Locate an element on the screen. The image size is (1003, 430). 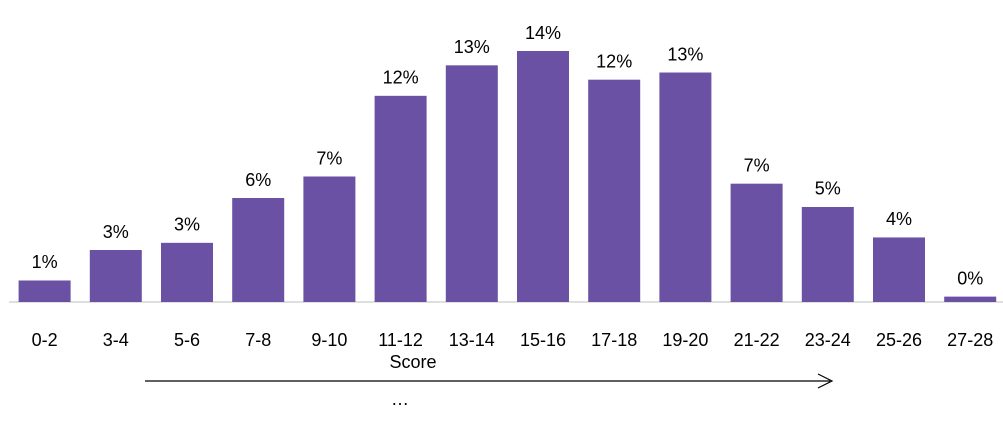
x-tick-label: 7-8 is located at coordinates (258, 340).